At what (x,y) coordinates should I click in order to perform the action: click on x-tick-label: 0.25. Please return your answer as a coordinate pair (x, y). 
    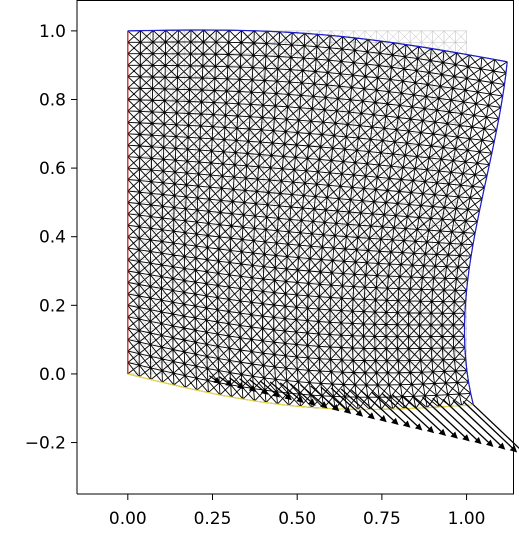
    Looking at the image, I should click on (213, 519).